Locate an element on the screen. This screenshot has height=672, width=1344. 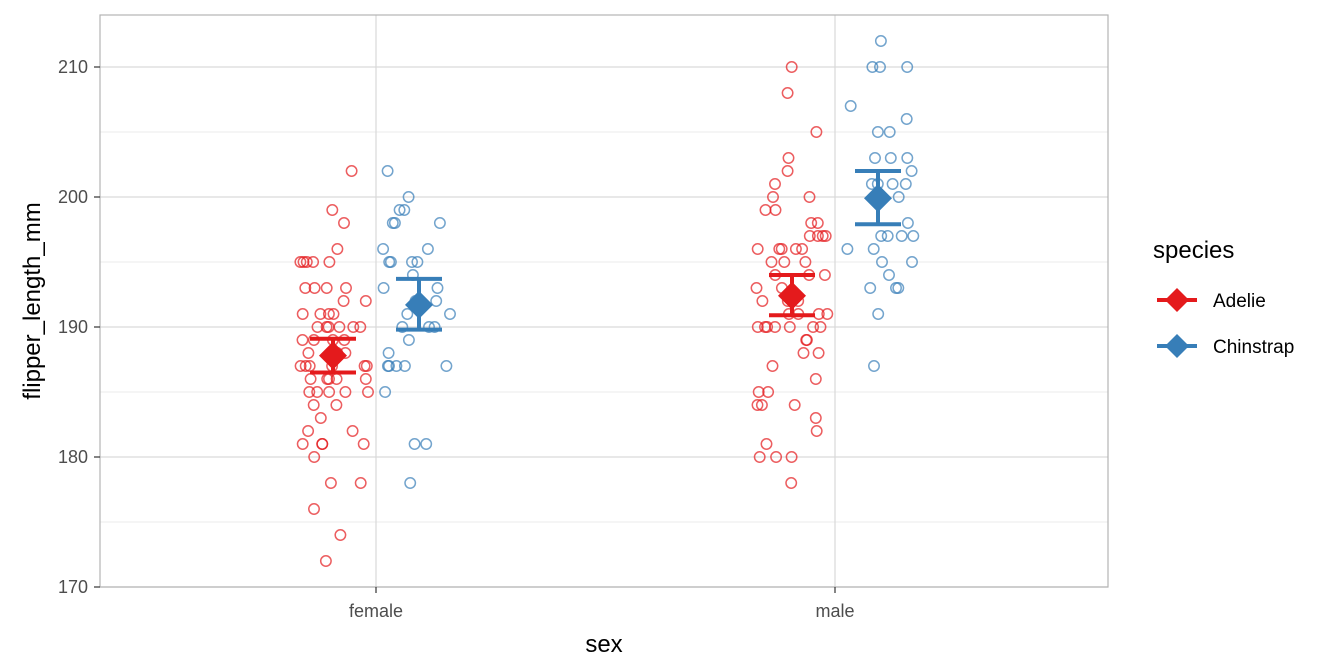
y-tick-label: 200 is located at coordinates (73, 197).